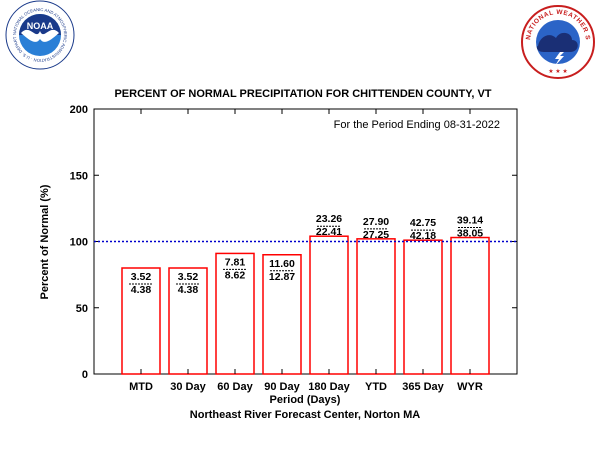 The width and height of the screenshot is (600, 450). Describe the element at coordinates (282, 264) in the screenshot. I see `observed-value-label: 11.60` at that location.